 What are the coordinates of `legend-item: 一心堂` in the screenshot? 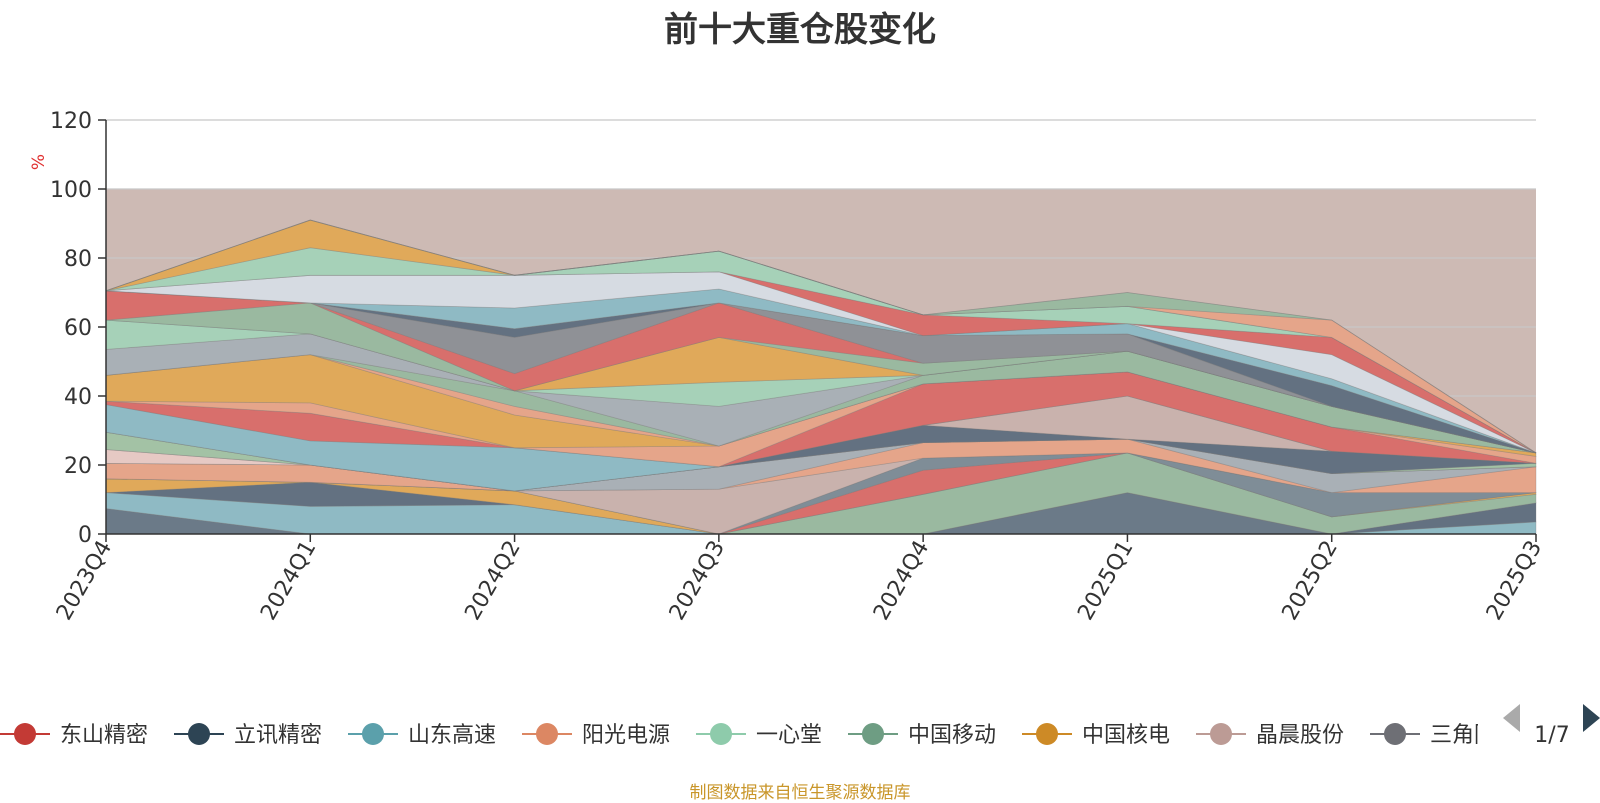 It's located at (759, 735).